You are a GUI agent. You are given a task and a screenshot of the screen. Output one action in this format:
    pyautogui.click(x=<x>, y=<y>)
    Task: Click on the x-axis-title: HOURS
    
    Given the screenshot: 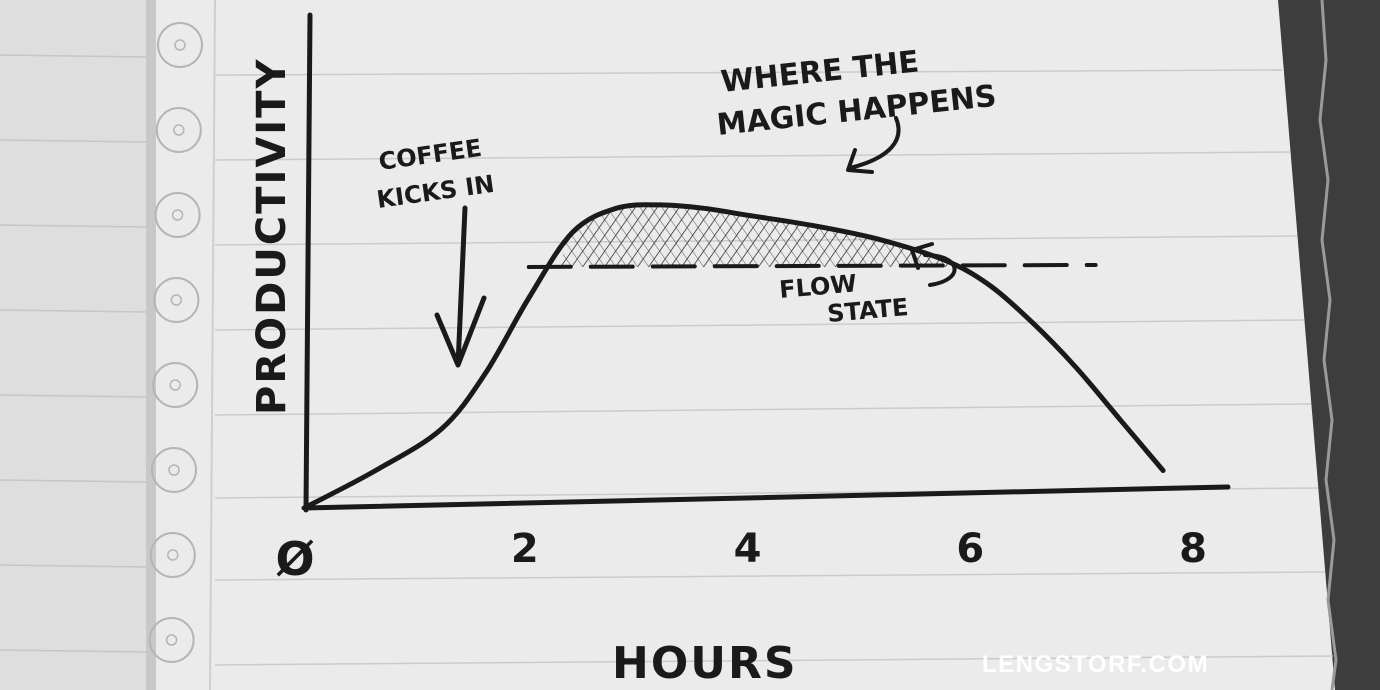 What is the action you would take?
    pyautogui.click(x=705, y=663)
    